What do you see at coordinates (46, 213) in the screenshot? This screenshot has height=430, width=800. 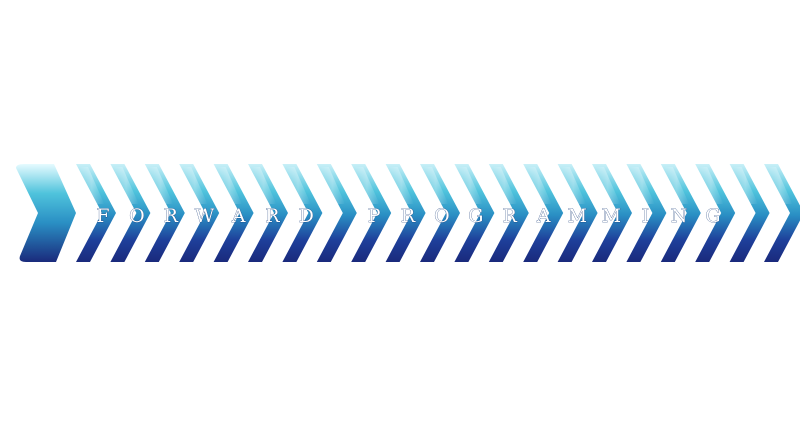 I see `chevron-first` at bounding box center [46, 213].